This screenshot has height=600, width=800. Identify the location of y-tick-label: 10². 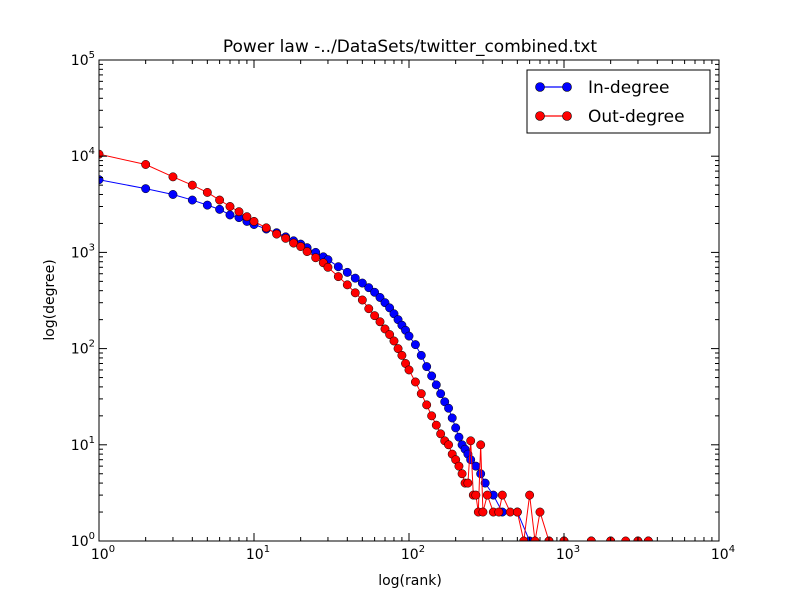
(83, 348).